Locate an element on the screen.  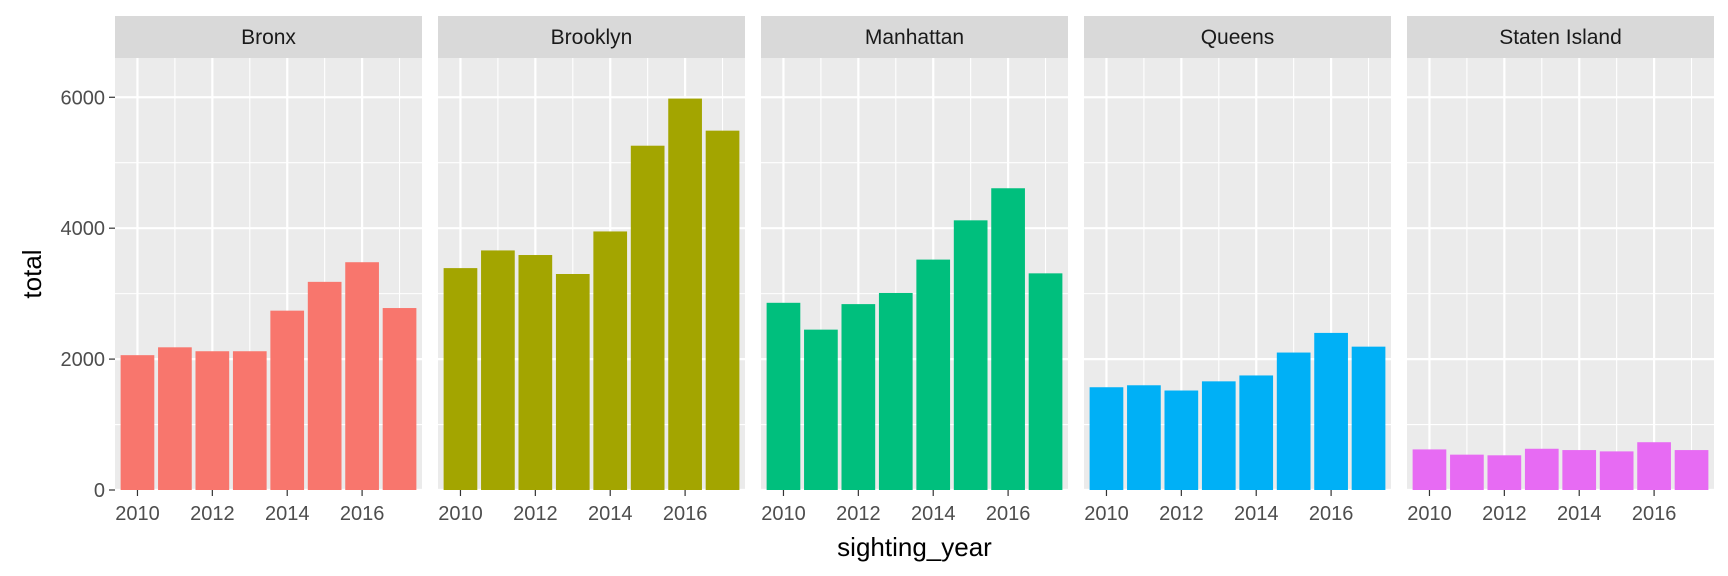
facet-strip-queens is located at coordinates (1237, 37).